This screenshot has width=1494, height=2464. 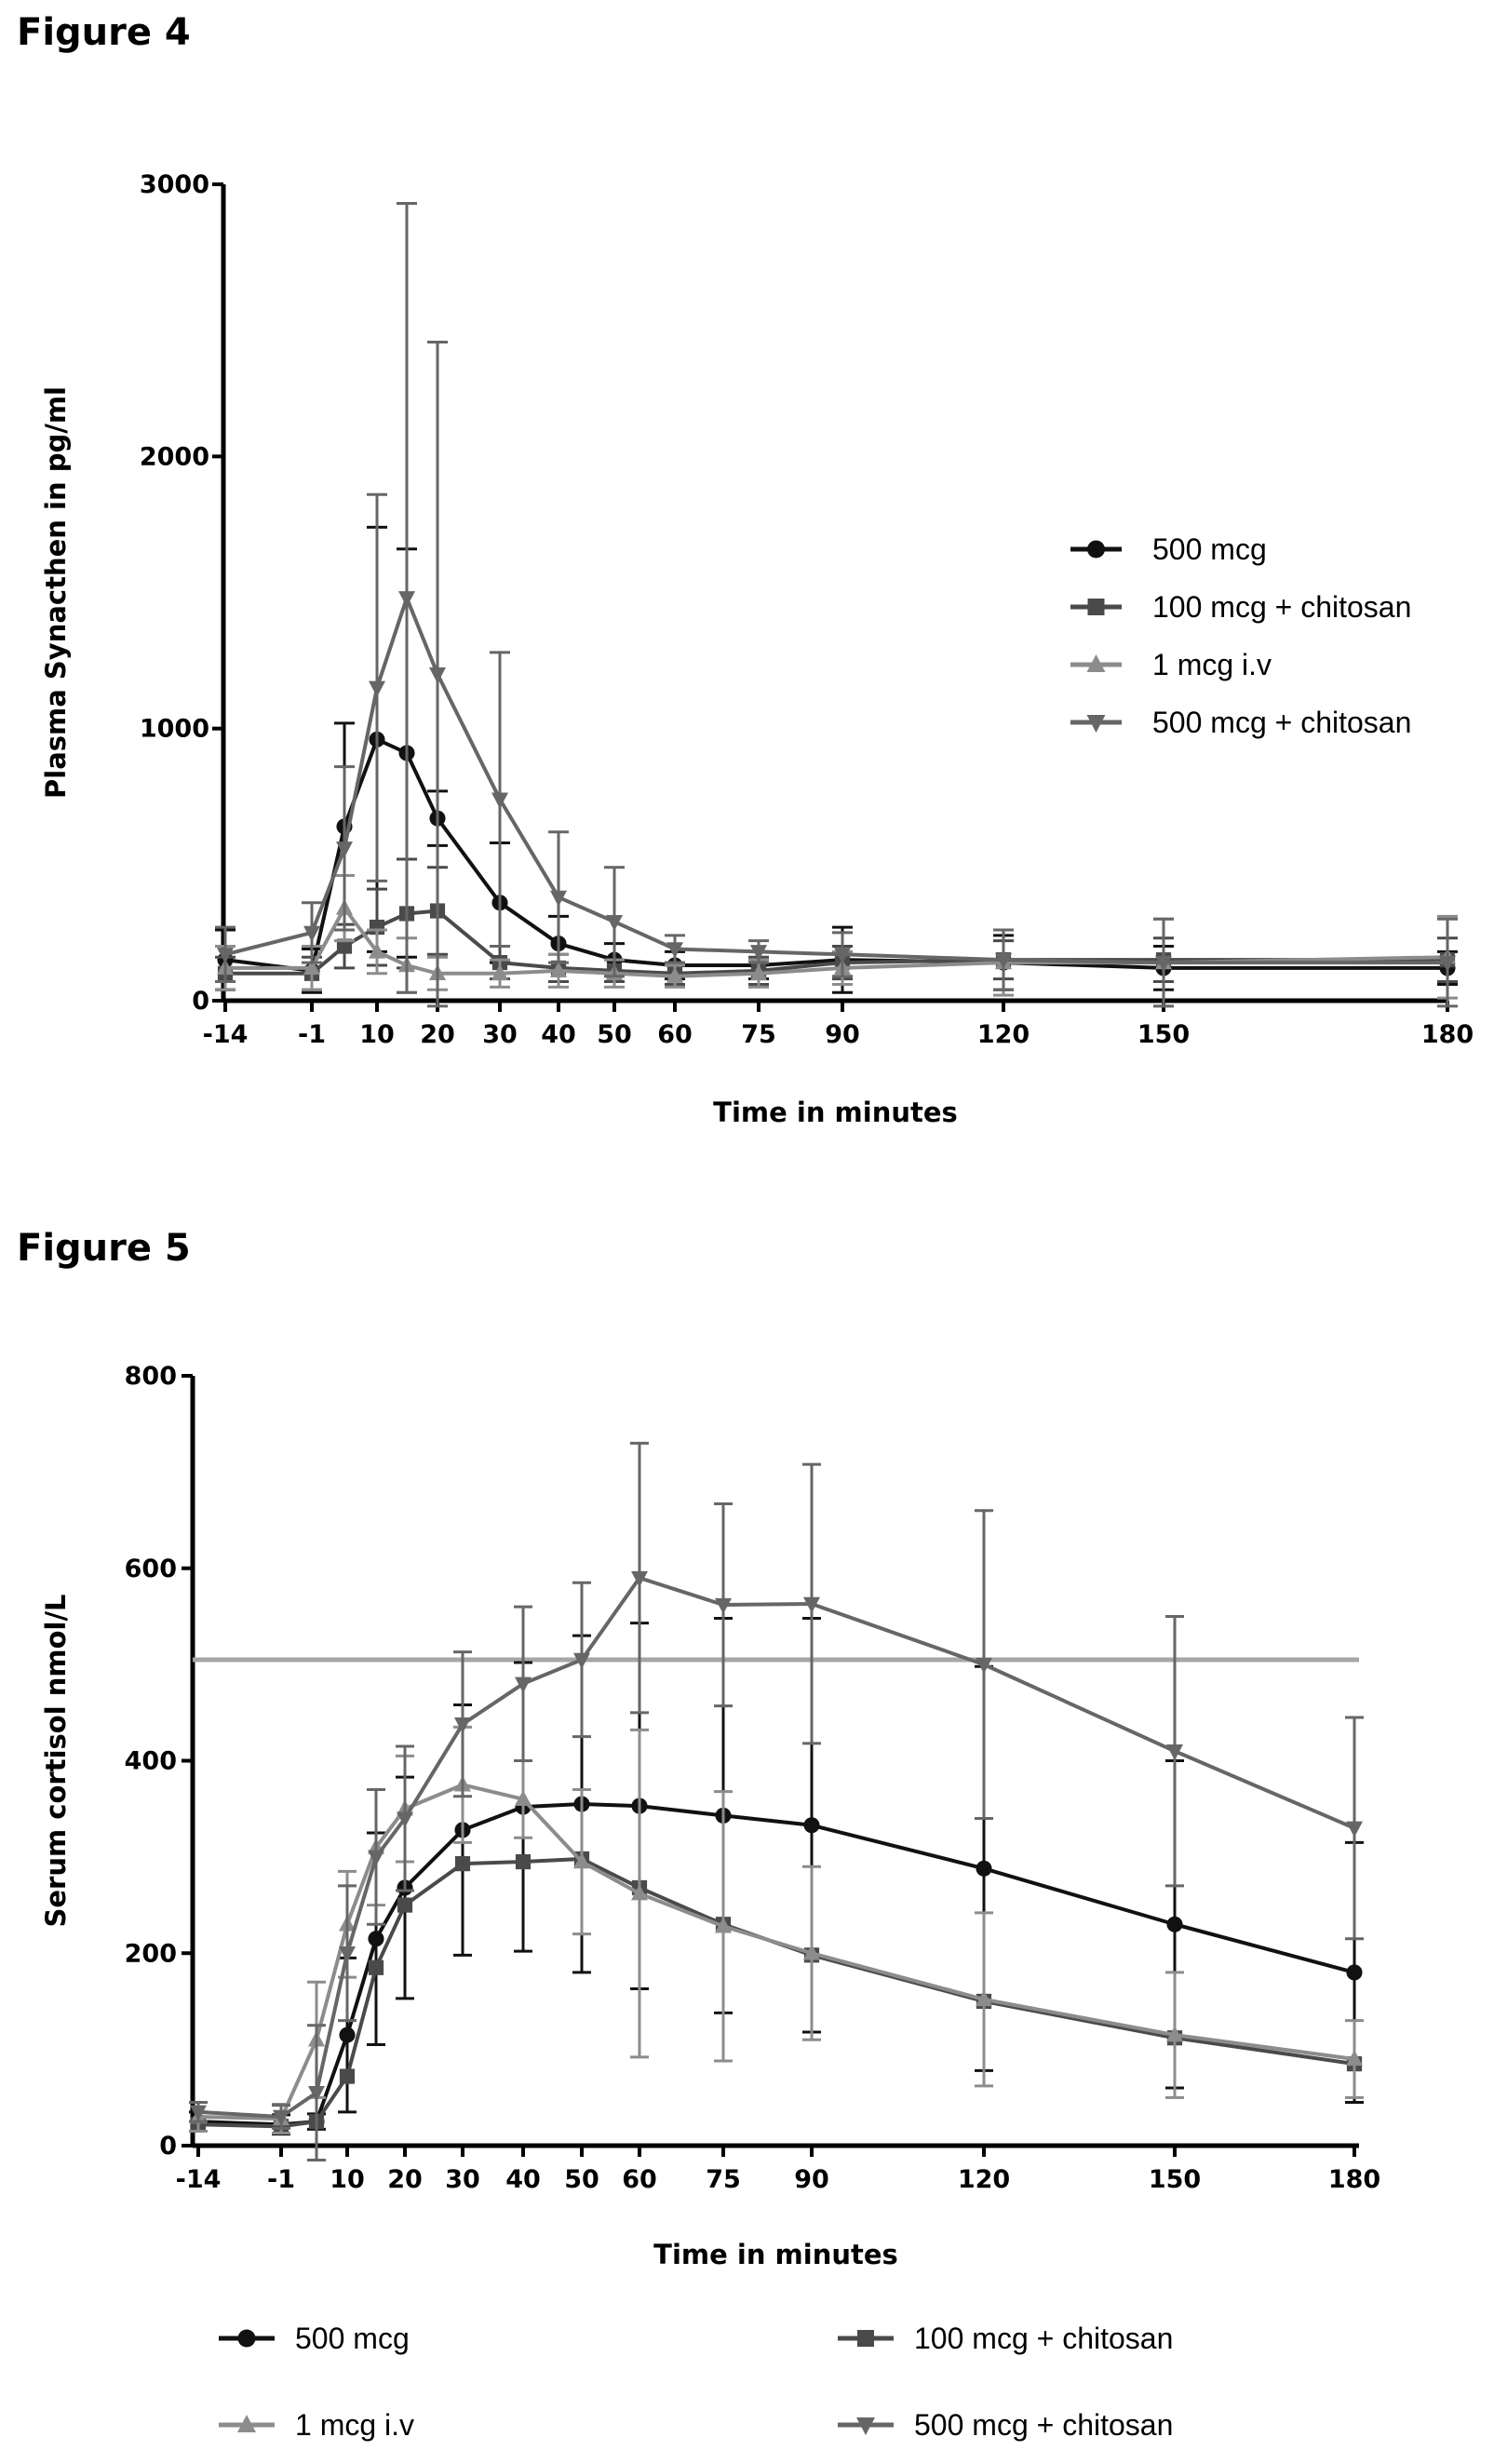 I want to click on x-tick-label: -1, so click(x=281, y=2179).